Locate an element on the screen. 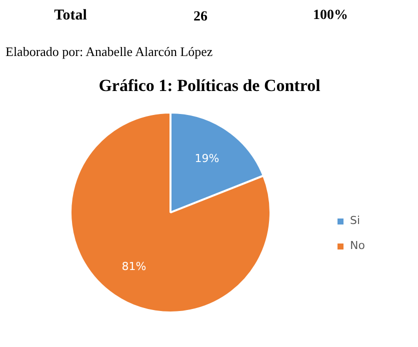  text: Elaborado por: Anabelle Alarcón López is located at coordinates (109, 51).